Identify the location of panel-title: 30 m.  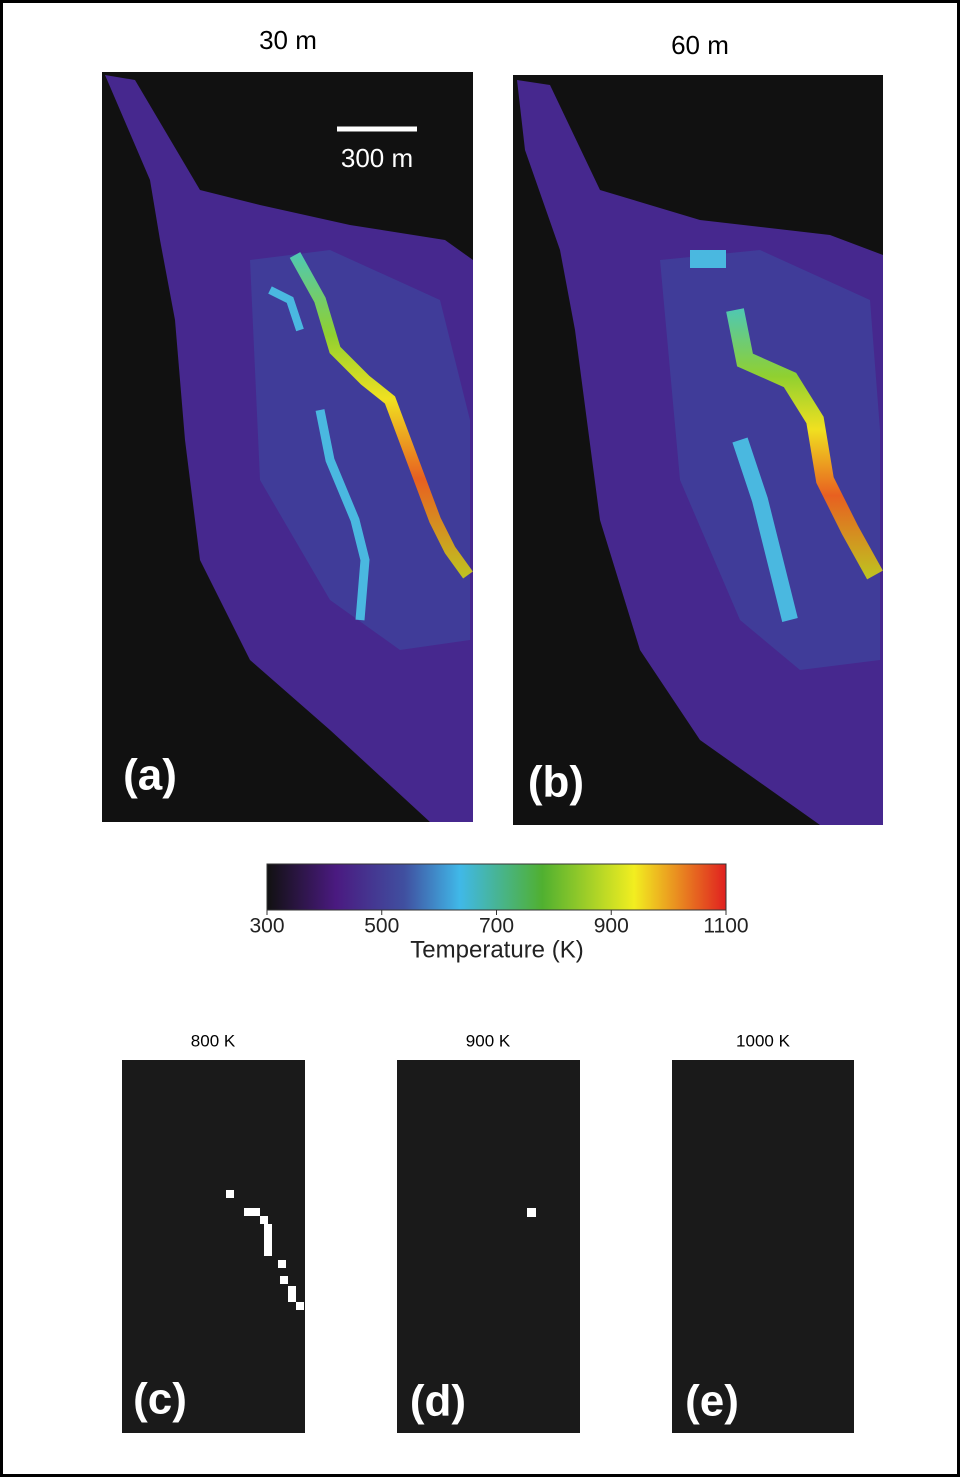
(288, 40).